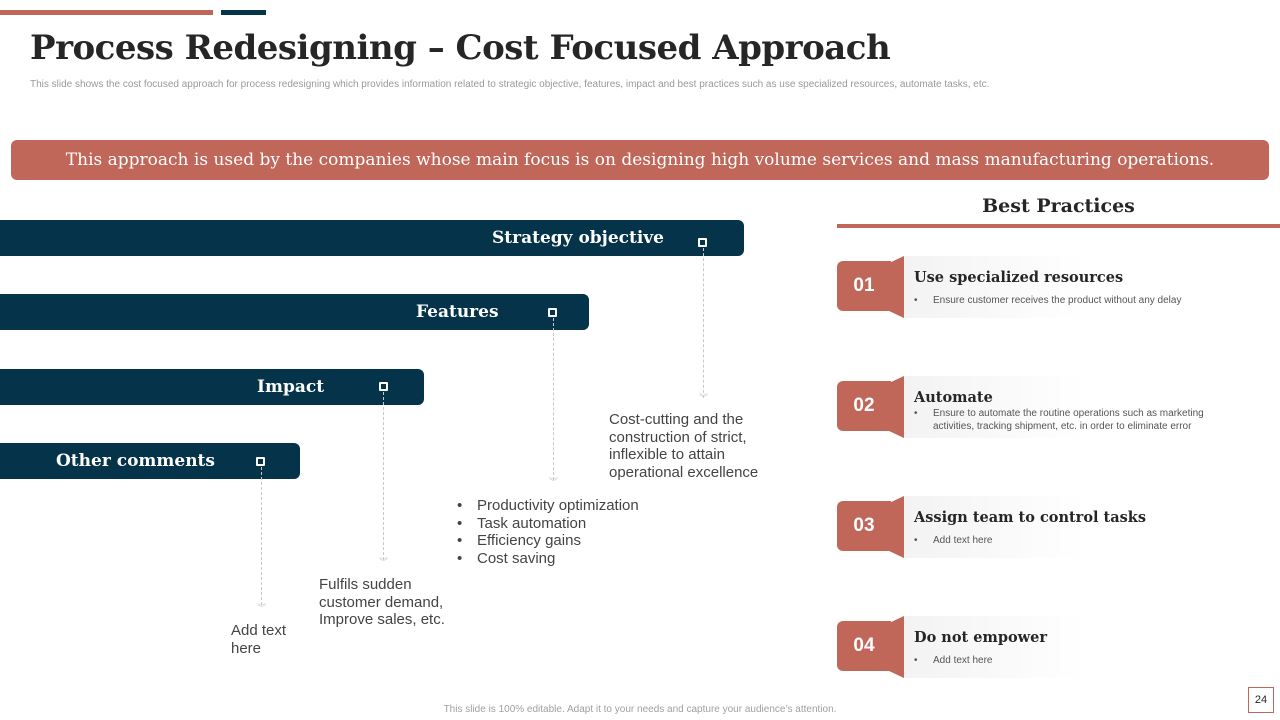  What do you see at coordinates (135, 461) in the screenshot?
I see `bar-label: Other comments` at bounding box center [135, 461].